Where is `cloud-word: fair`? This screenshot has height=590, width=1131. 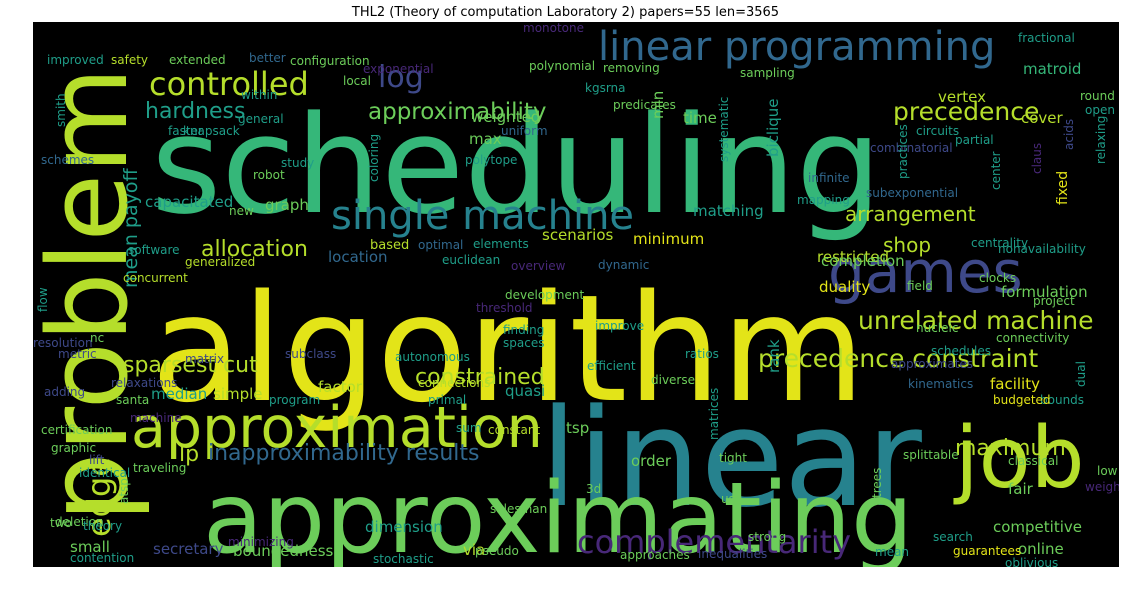
cloud-word: fair is located at coordinates (1021, 489).